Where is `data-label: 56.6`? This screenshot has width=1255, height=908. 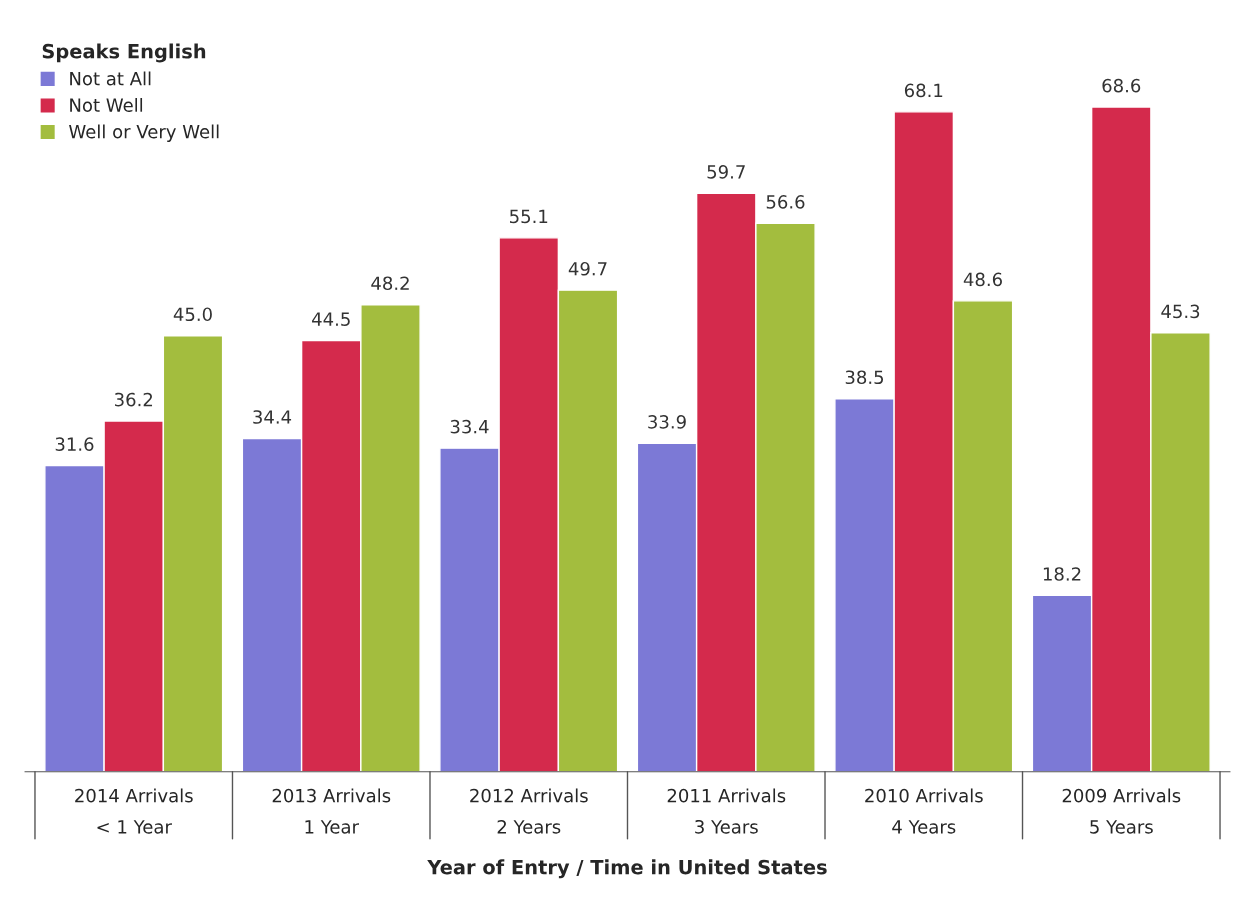
data-label: 56.6 is located at coordinates (785, 202).